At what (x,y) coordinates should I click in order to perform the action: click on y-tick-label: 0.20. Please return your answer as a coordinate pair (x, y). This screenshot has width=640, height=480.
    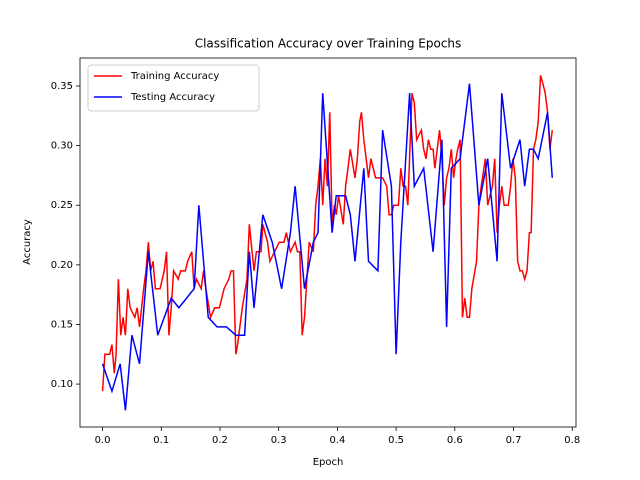
    Looking at the image, I should click on (62, 265).